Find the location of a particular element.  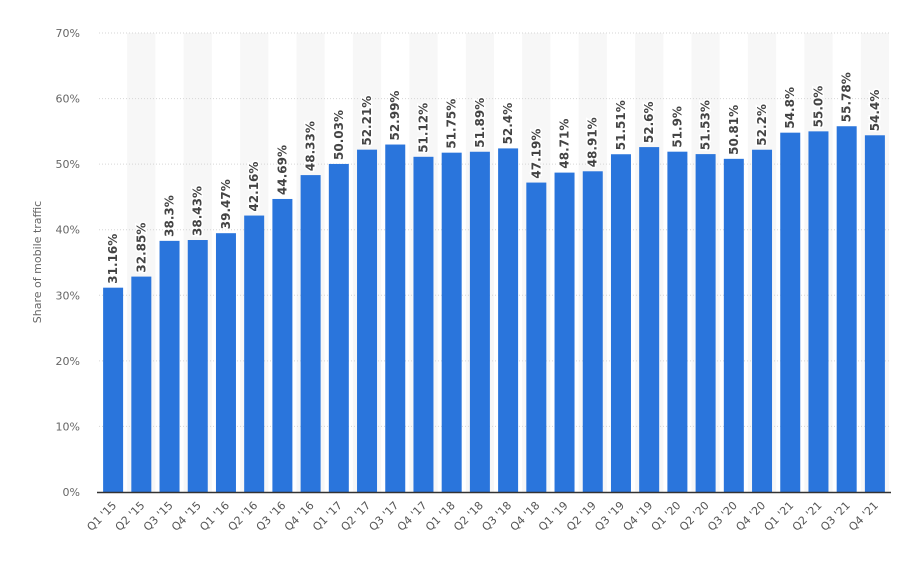

x-tick-label: Q3 '18 is located at coordinates (496, 516).